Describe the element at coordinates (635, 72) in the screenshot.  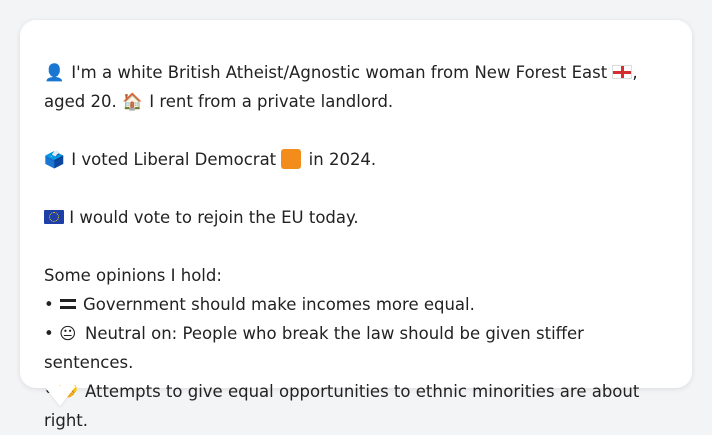
I see `identity-comma: ,` at that location.